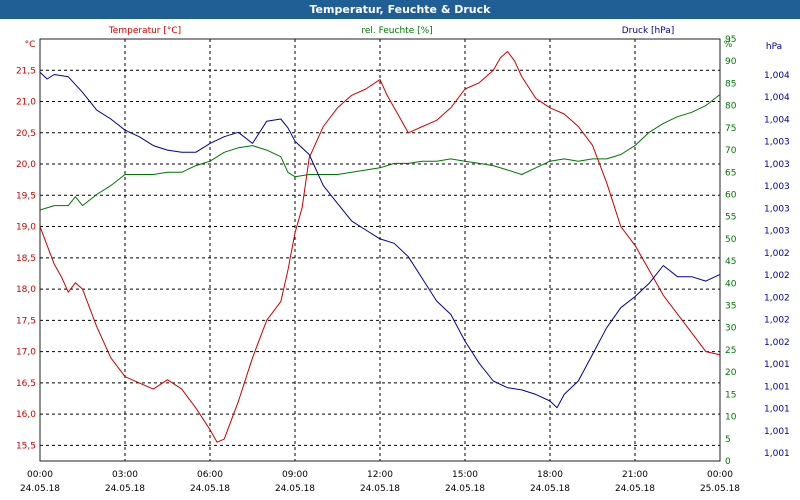 The height and width of the screenshot is (500, 800). I want to click on temperature-tick-label: 18,5, so click(26, 259).